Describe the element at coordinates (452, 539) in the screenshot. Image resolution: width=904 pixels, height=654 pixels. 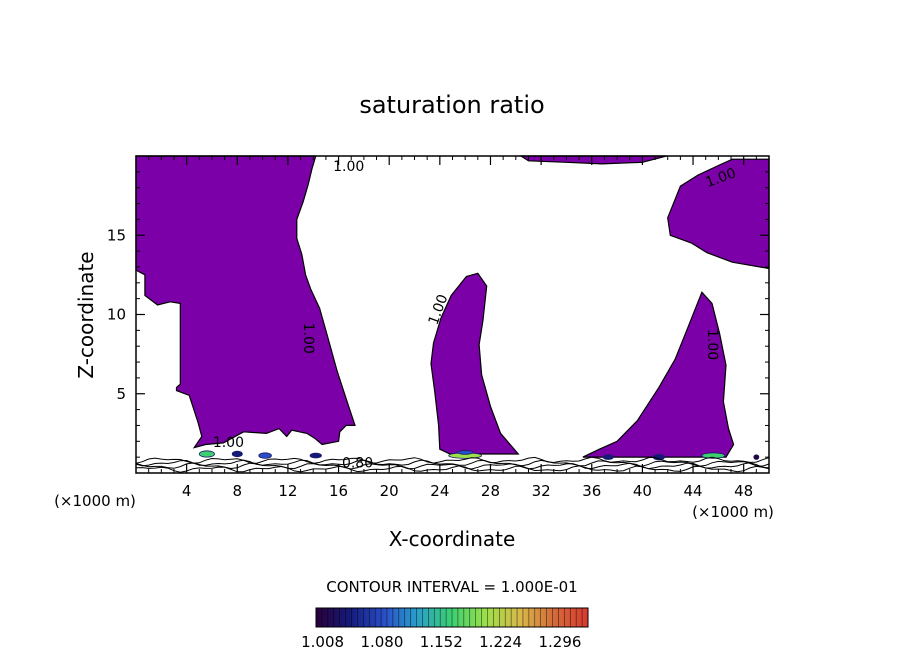
I see `x-axis-label: X-coordinate` at that location.